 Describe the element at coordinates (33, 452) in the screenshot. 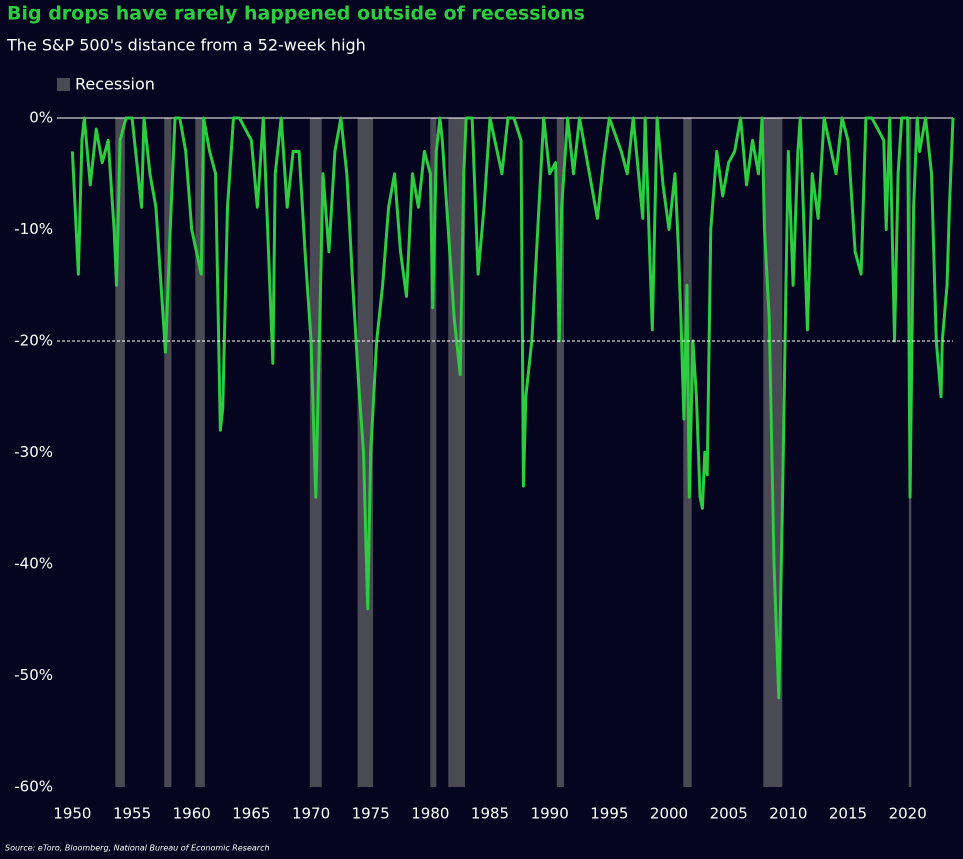

I see `y-tick-label: -30%` at that location.